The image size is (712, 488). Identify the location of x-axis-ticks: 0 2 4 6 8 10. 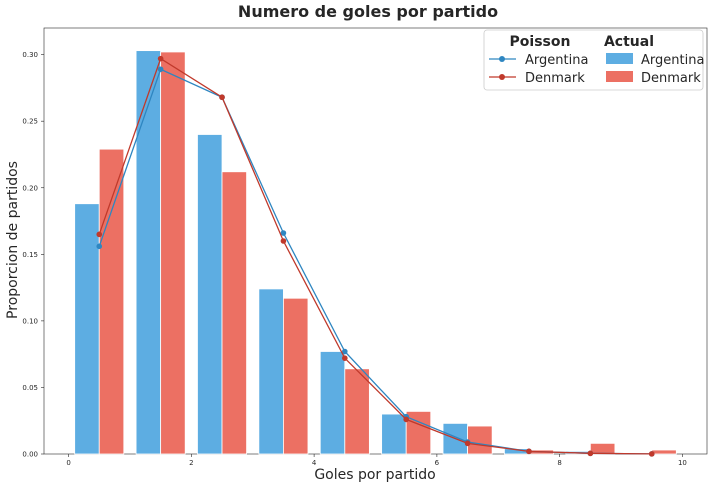
(376, 460).